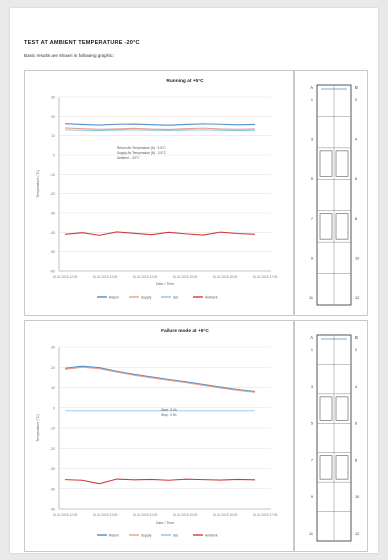  Describe the element at coordinates (52, 194) in the screenshot. I see `y-tick-label: -20` at that location.